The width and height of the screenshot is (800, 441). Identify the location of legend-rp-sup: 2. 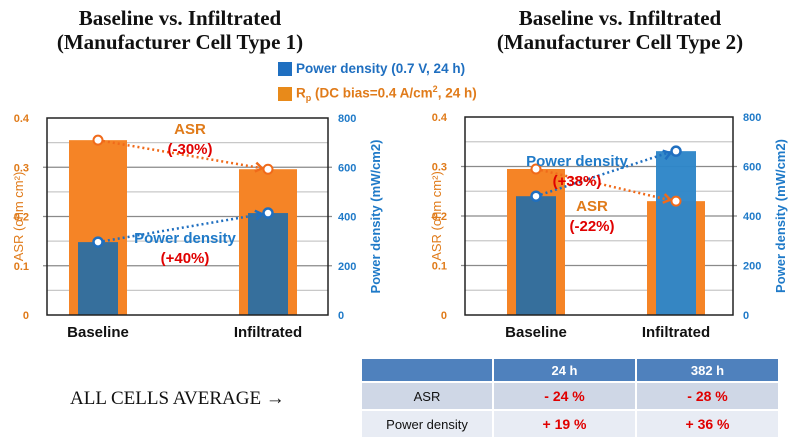
(435, 89).